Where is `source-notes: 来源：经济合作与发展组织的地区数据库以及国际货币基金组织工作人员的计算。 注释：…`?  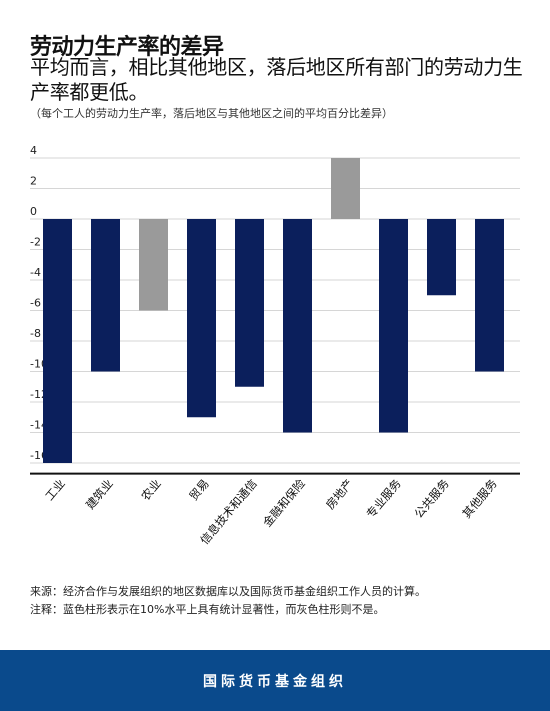
source-notes: 来源：经济合作与发展组织的地区数据库以及国际货币基金组织工作人员的计算。 注释：… is located at coordinates (228, 601).